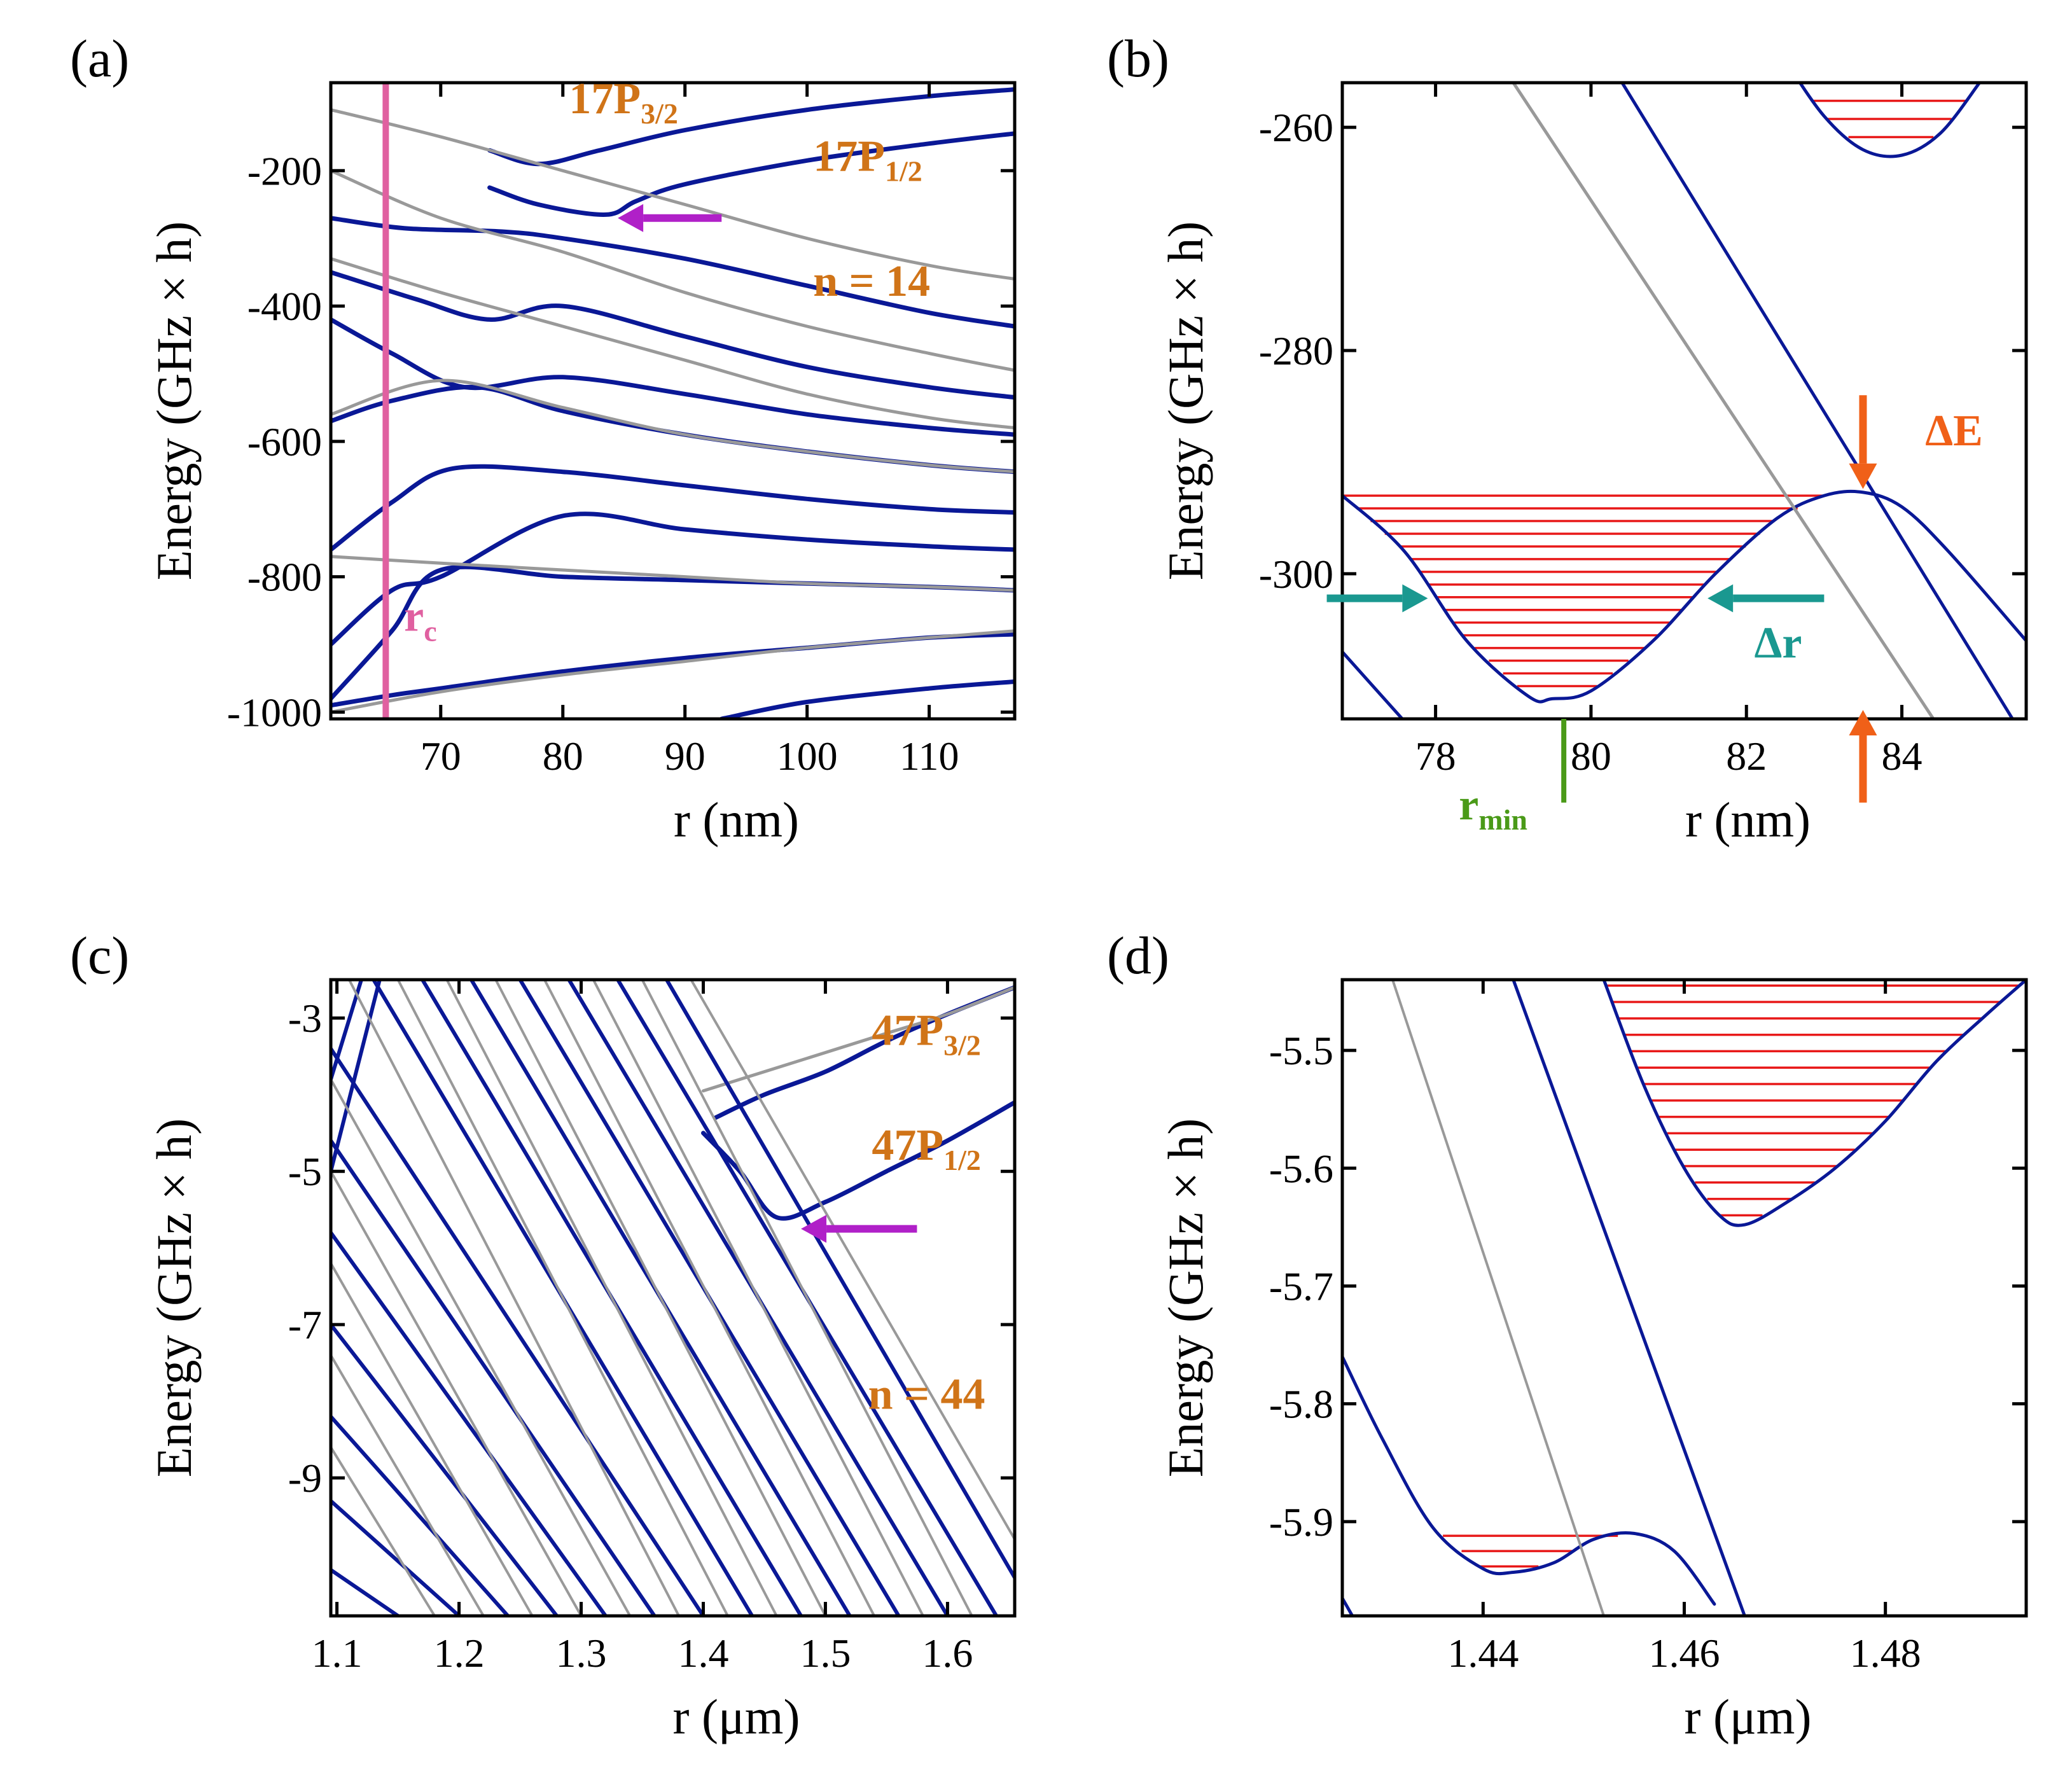 The image size is (2072, 1787). Describe the element at coordinates (1301, 1286) in the screenshot. I see `ytick-label: -5.7` at that location.